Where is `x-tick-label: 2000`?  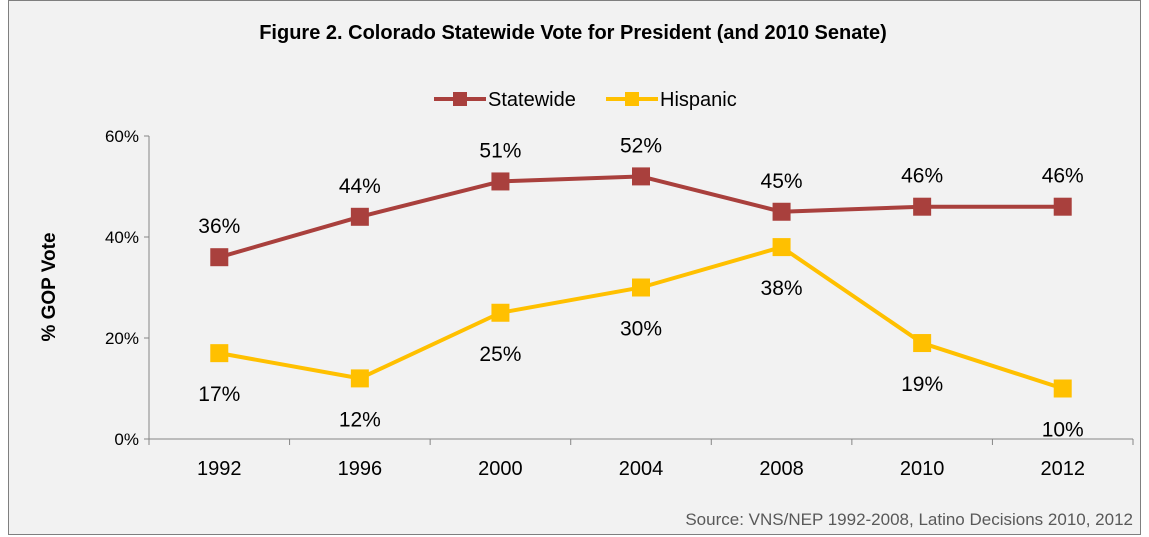 x-tick-label: 2000 is located at coordinates (500, 469).